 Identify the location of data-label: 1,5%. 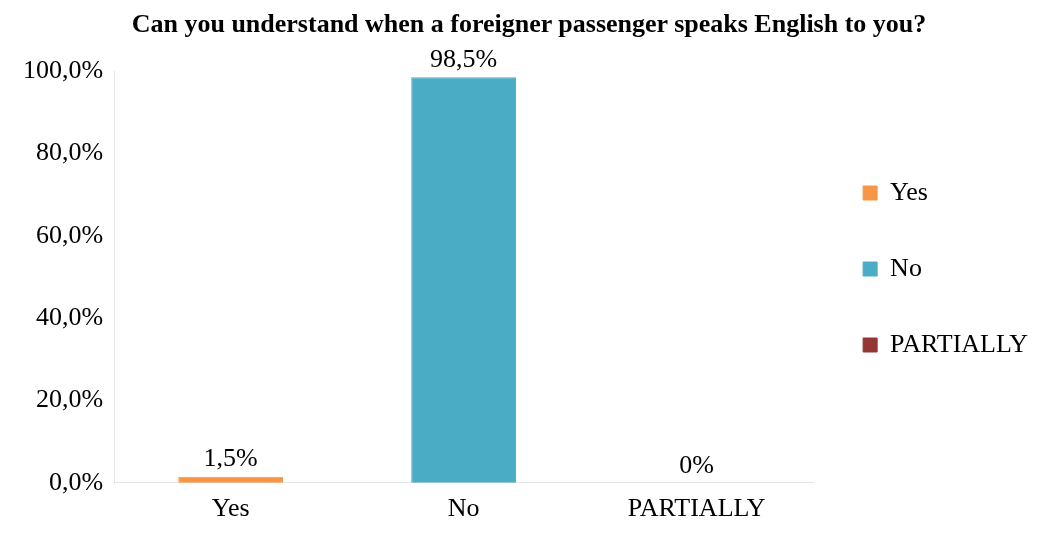
(230, 458).